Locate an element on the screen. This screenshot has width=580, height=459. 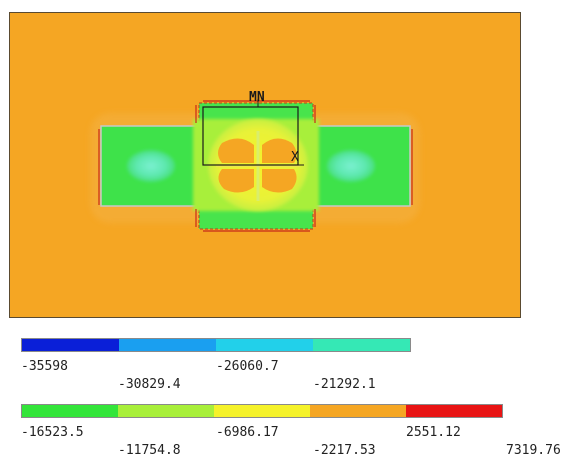
axis-label-top: MN is located at coordinates (257, 97).